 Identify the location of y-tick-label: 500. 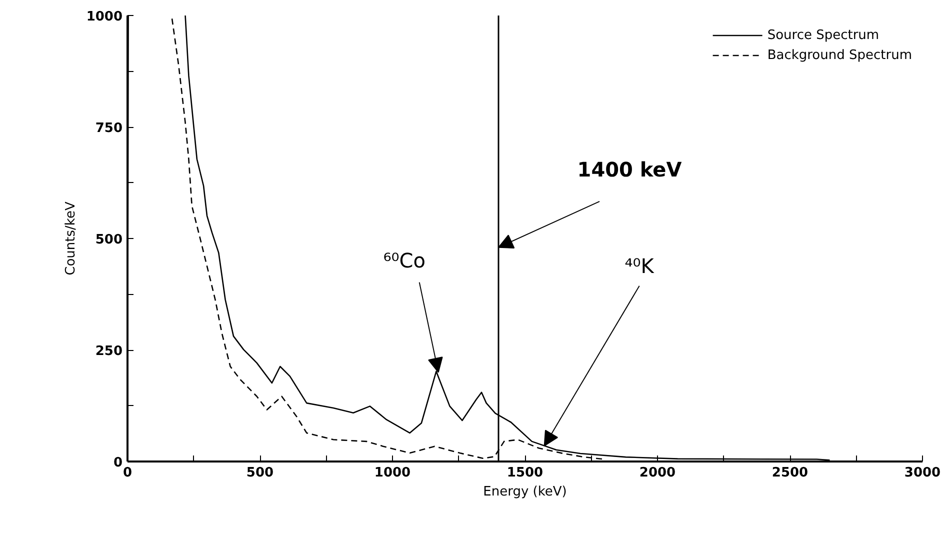
(109, 240).